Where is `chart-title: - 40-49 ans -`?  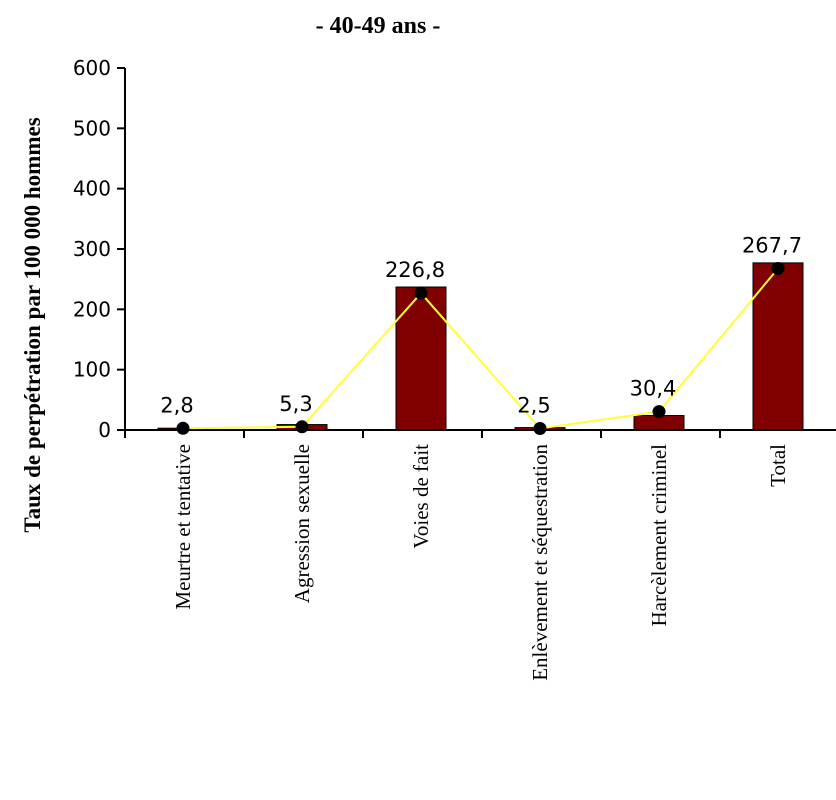 chart-title: - 40-49 ans - is located at coordinates (378, 26).